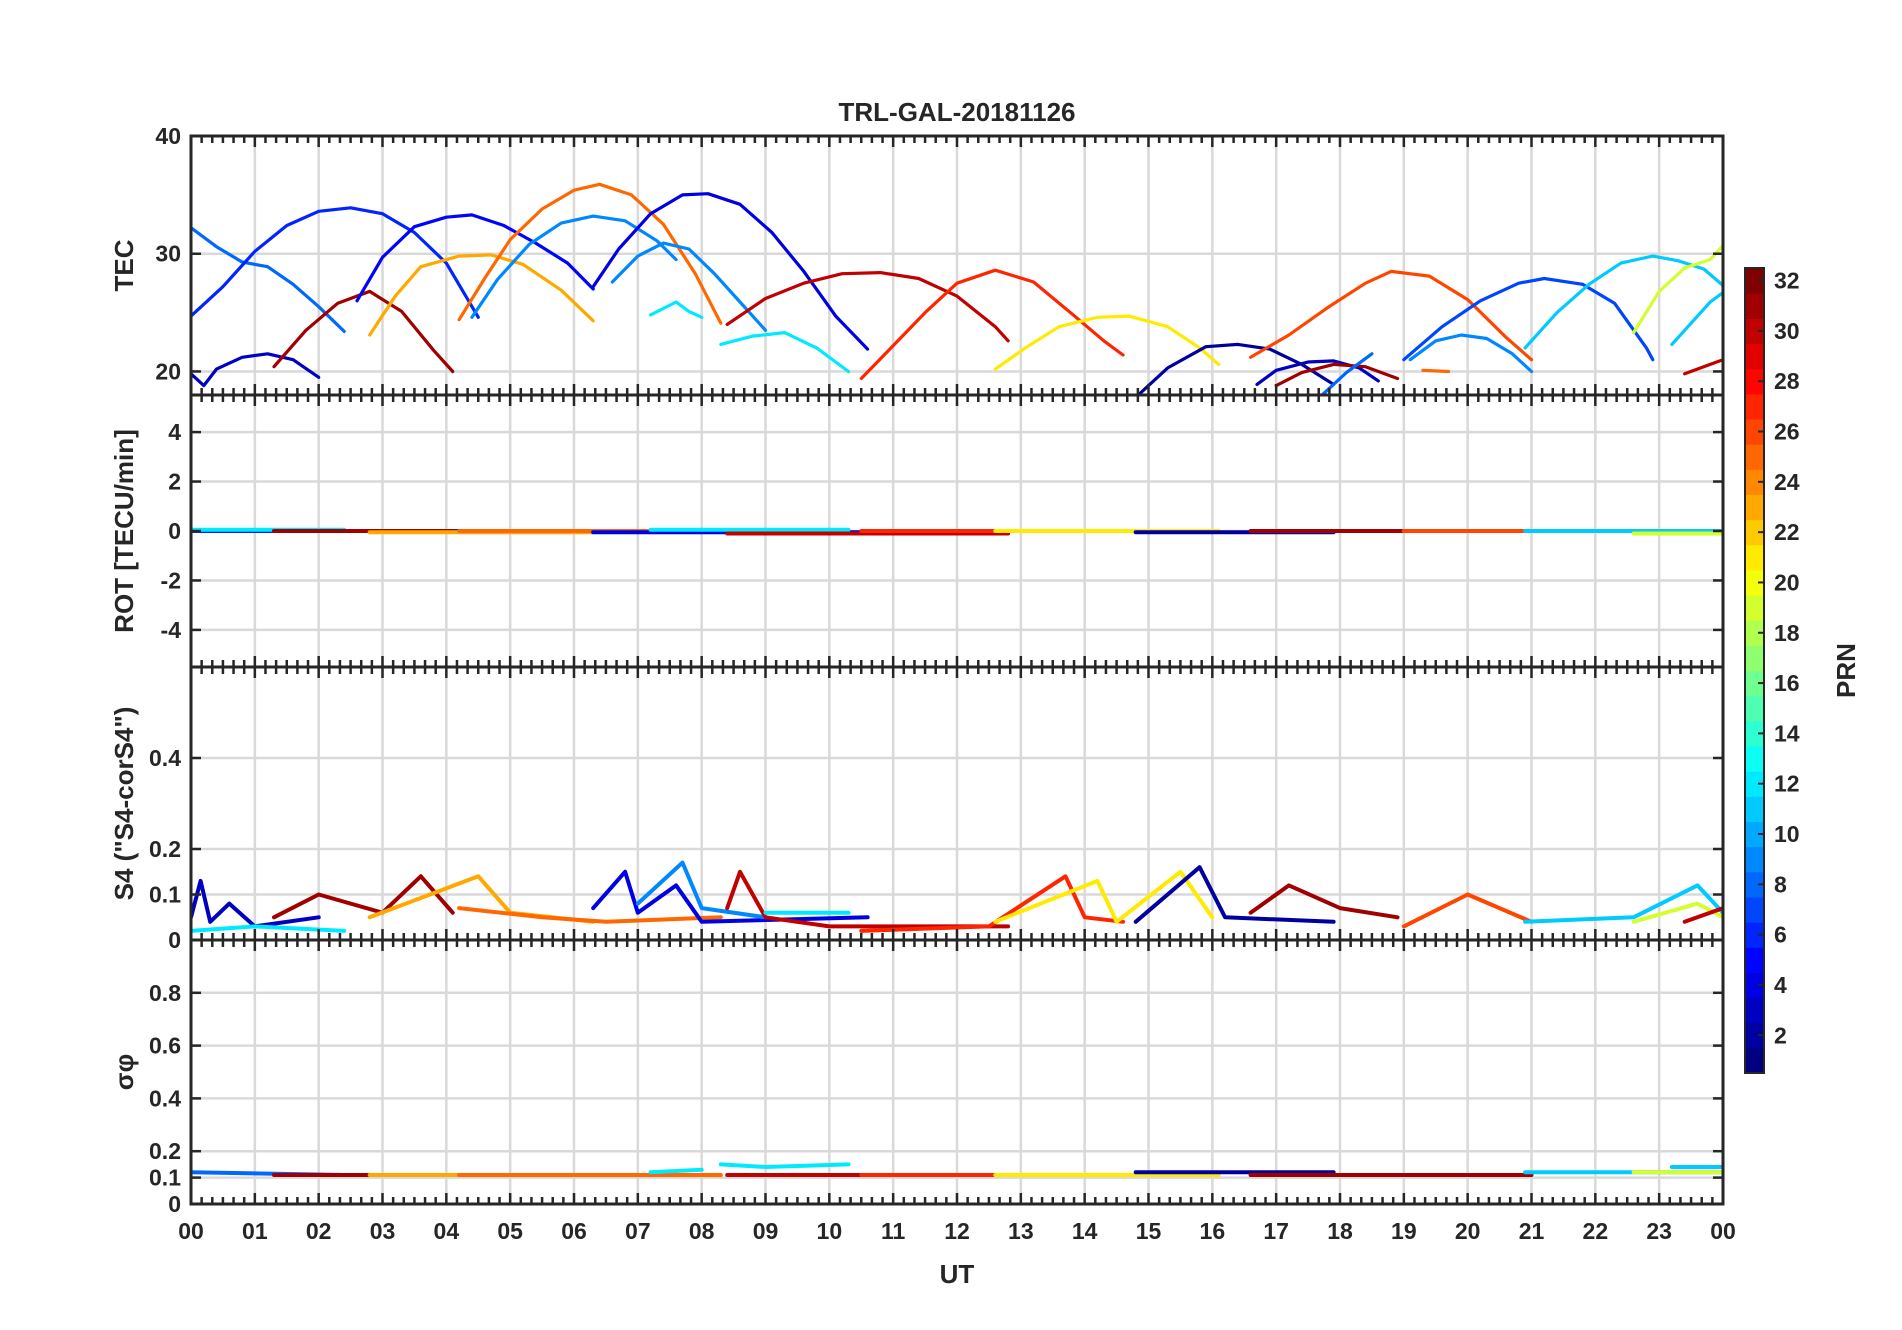 This screenshot has height=1330, width=1902. I want to click on colorbar-frame, so click(1754, 670).